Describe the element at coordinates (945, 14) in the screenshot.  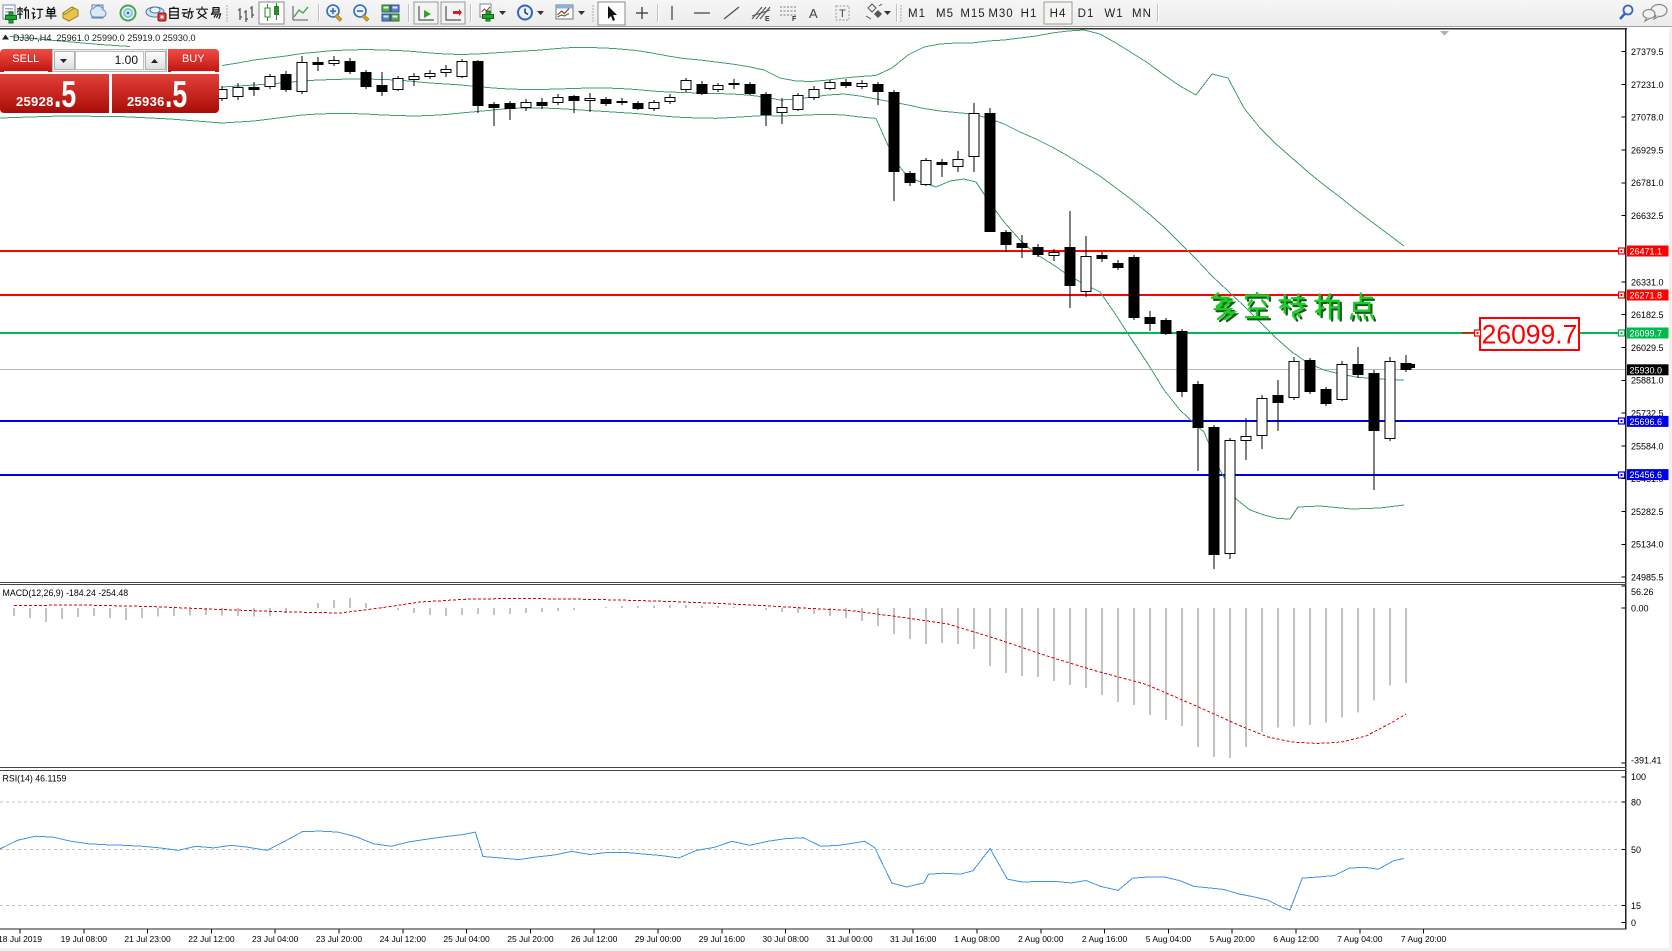
I see `svg-text: M5` at that location.